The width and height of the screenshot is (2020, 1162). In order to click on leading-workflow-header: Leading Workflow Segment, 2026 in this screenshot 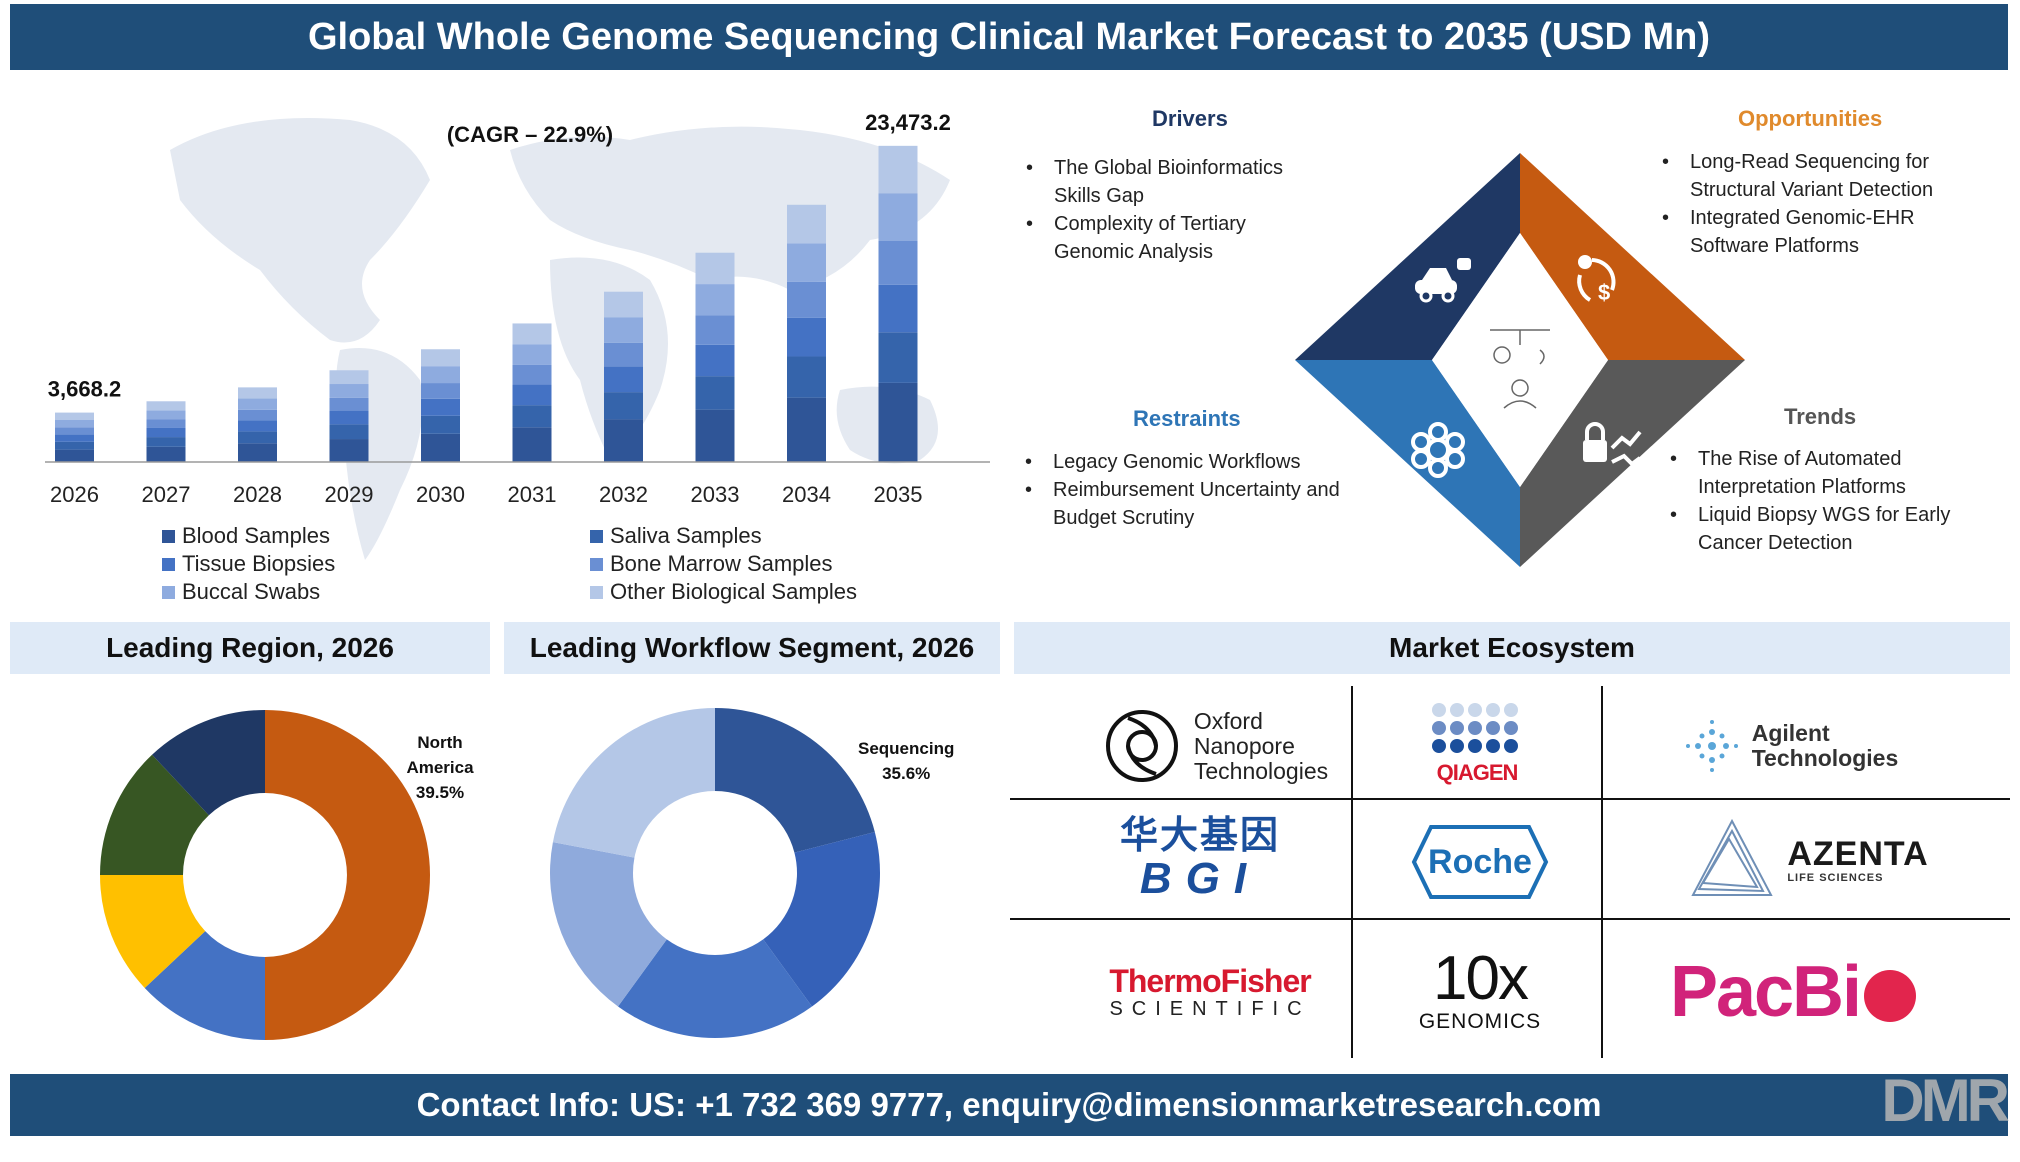, I will do `click(752, 648)`.